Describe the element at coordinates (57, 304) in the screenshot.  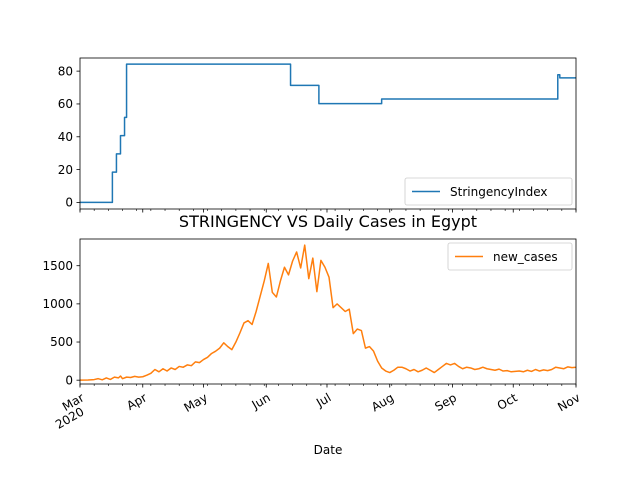
I see `cases-y-tick-label: 1000` at that location.